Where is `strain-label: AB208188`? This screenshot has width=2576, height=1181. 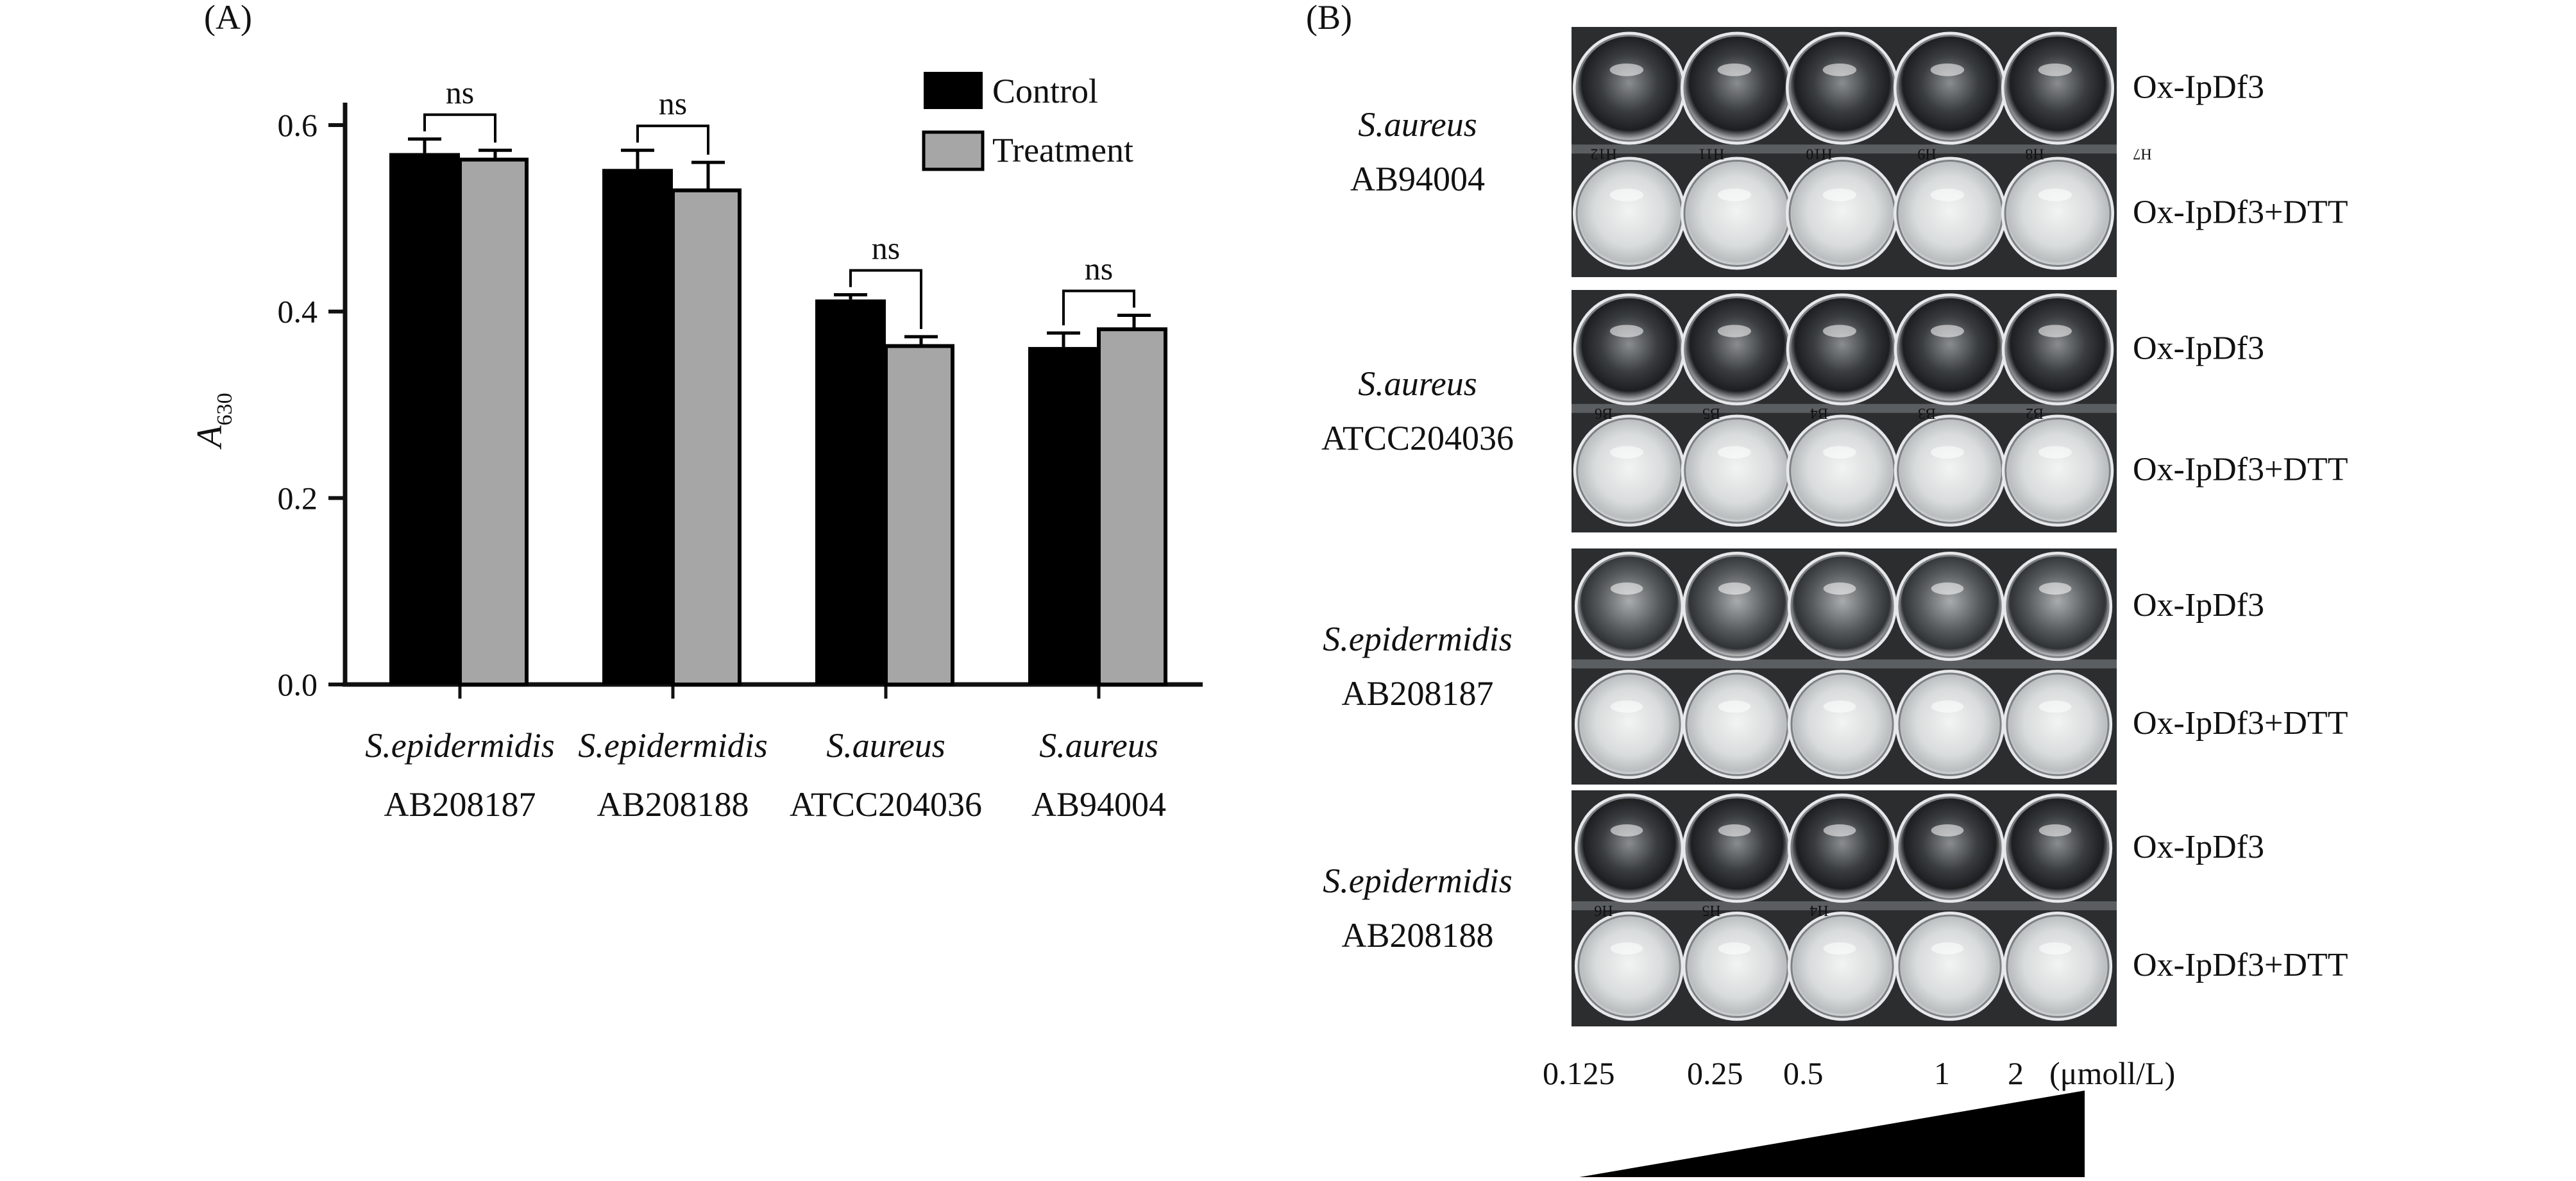
strain-label: AB208188 is located at coordinates (1417, 935).